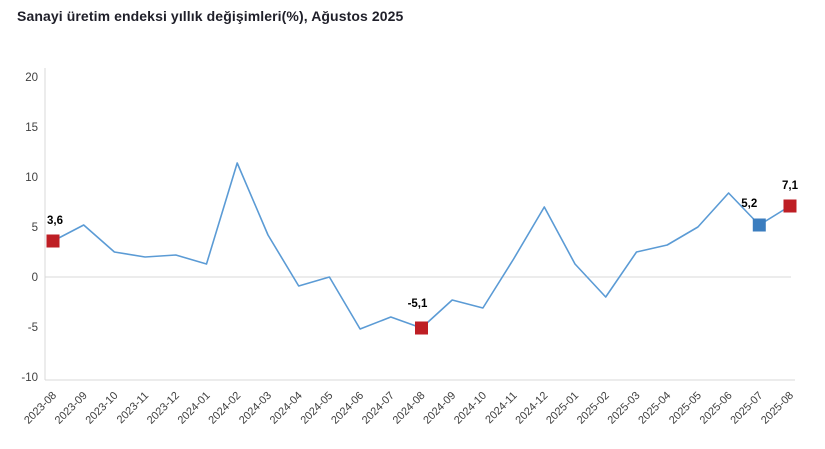  Describe the element at coordinates (31, 178) in the screenshot. I see `y-axis-tick-label: 10` at that location.